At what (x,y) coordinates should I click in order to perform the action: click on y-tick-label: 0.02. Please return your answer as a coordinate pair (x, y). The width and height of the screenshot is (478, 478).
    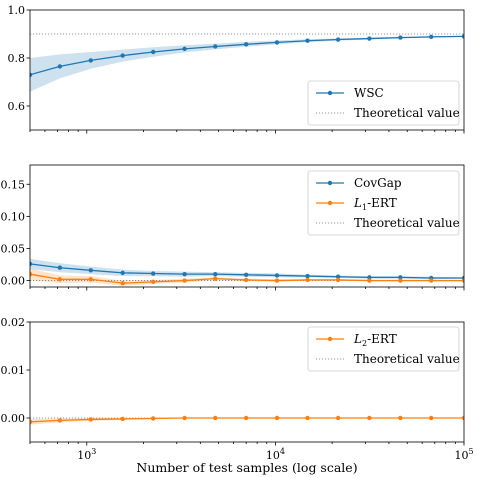
    Looking at the image, I should click on (13, 322).